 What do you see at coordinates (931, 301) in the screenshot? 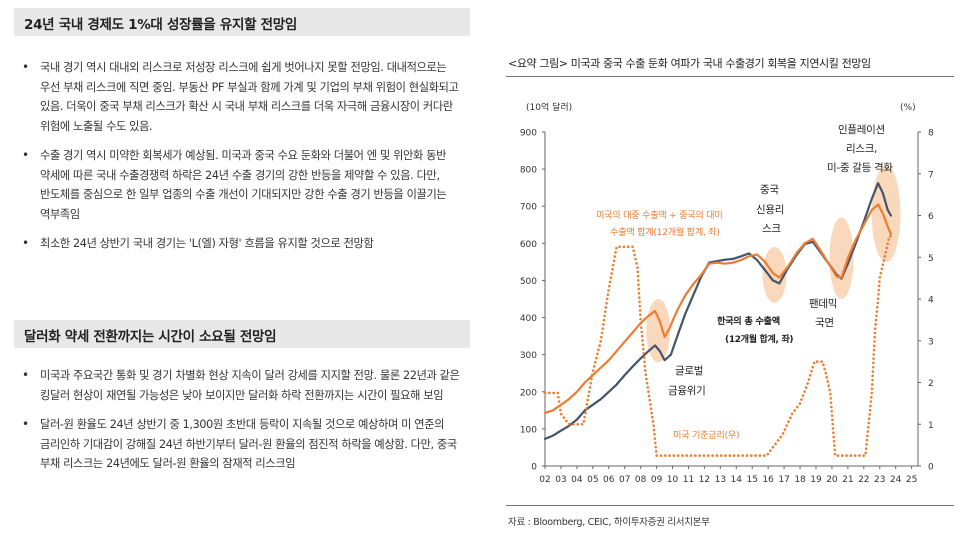
I see `right-tick-label: 4` at bounding box center [931, 301].